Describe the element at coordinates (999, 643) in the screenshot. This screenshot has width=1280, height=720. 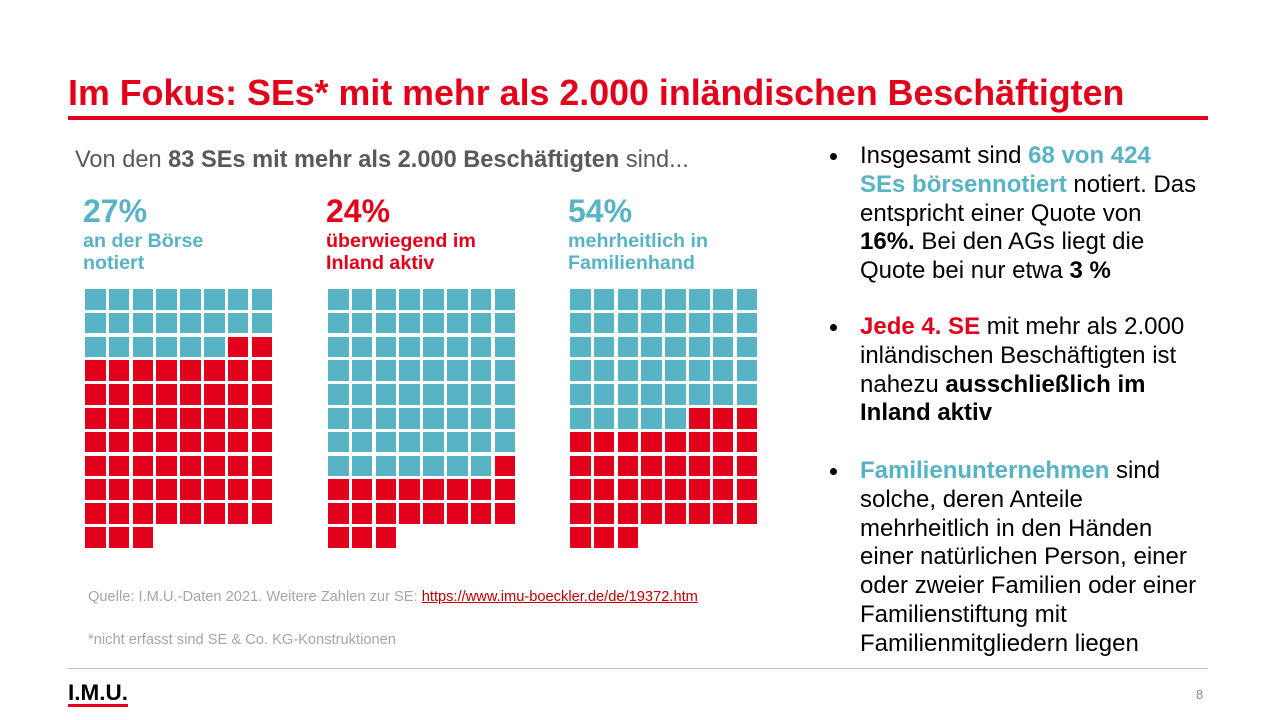
I see `text-run: Familienmitgliedern liegen` at that location.